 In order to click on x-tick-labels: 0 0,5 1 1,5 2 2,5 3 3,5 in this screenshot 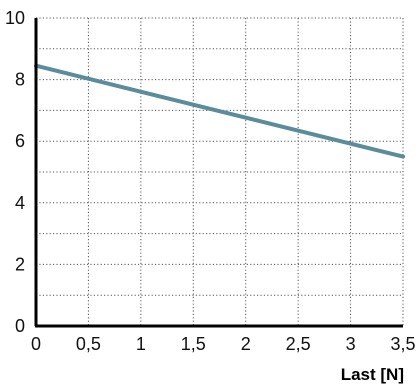, I will do `click(223, 344)`.